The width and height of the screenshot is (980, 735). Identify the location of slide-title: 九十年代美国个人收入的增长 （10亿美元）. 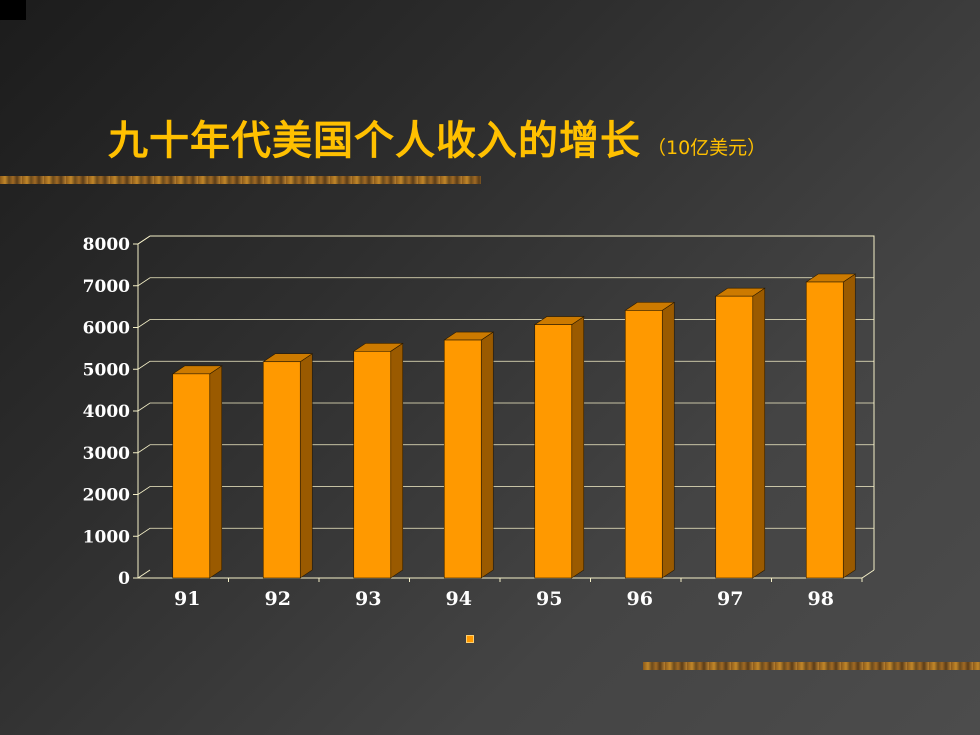
(437, 137).